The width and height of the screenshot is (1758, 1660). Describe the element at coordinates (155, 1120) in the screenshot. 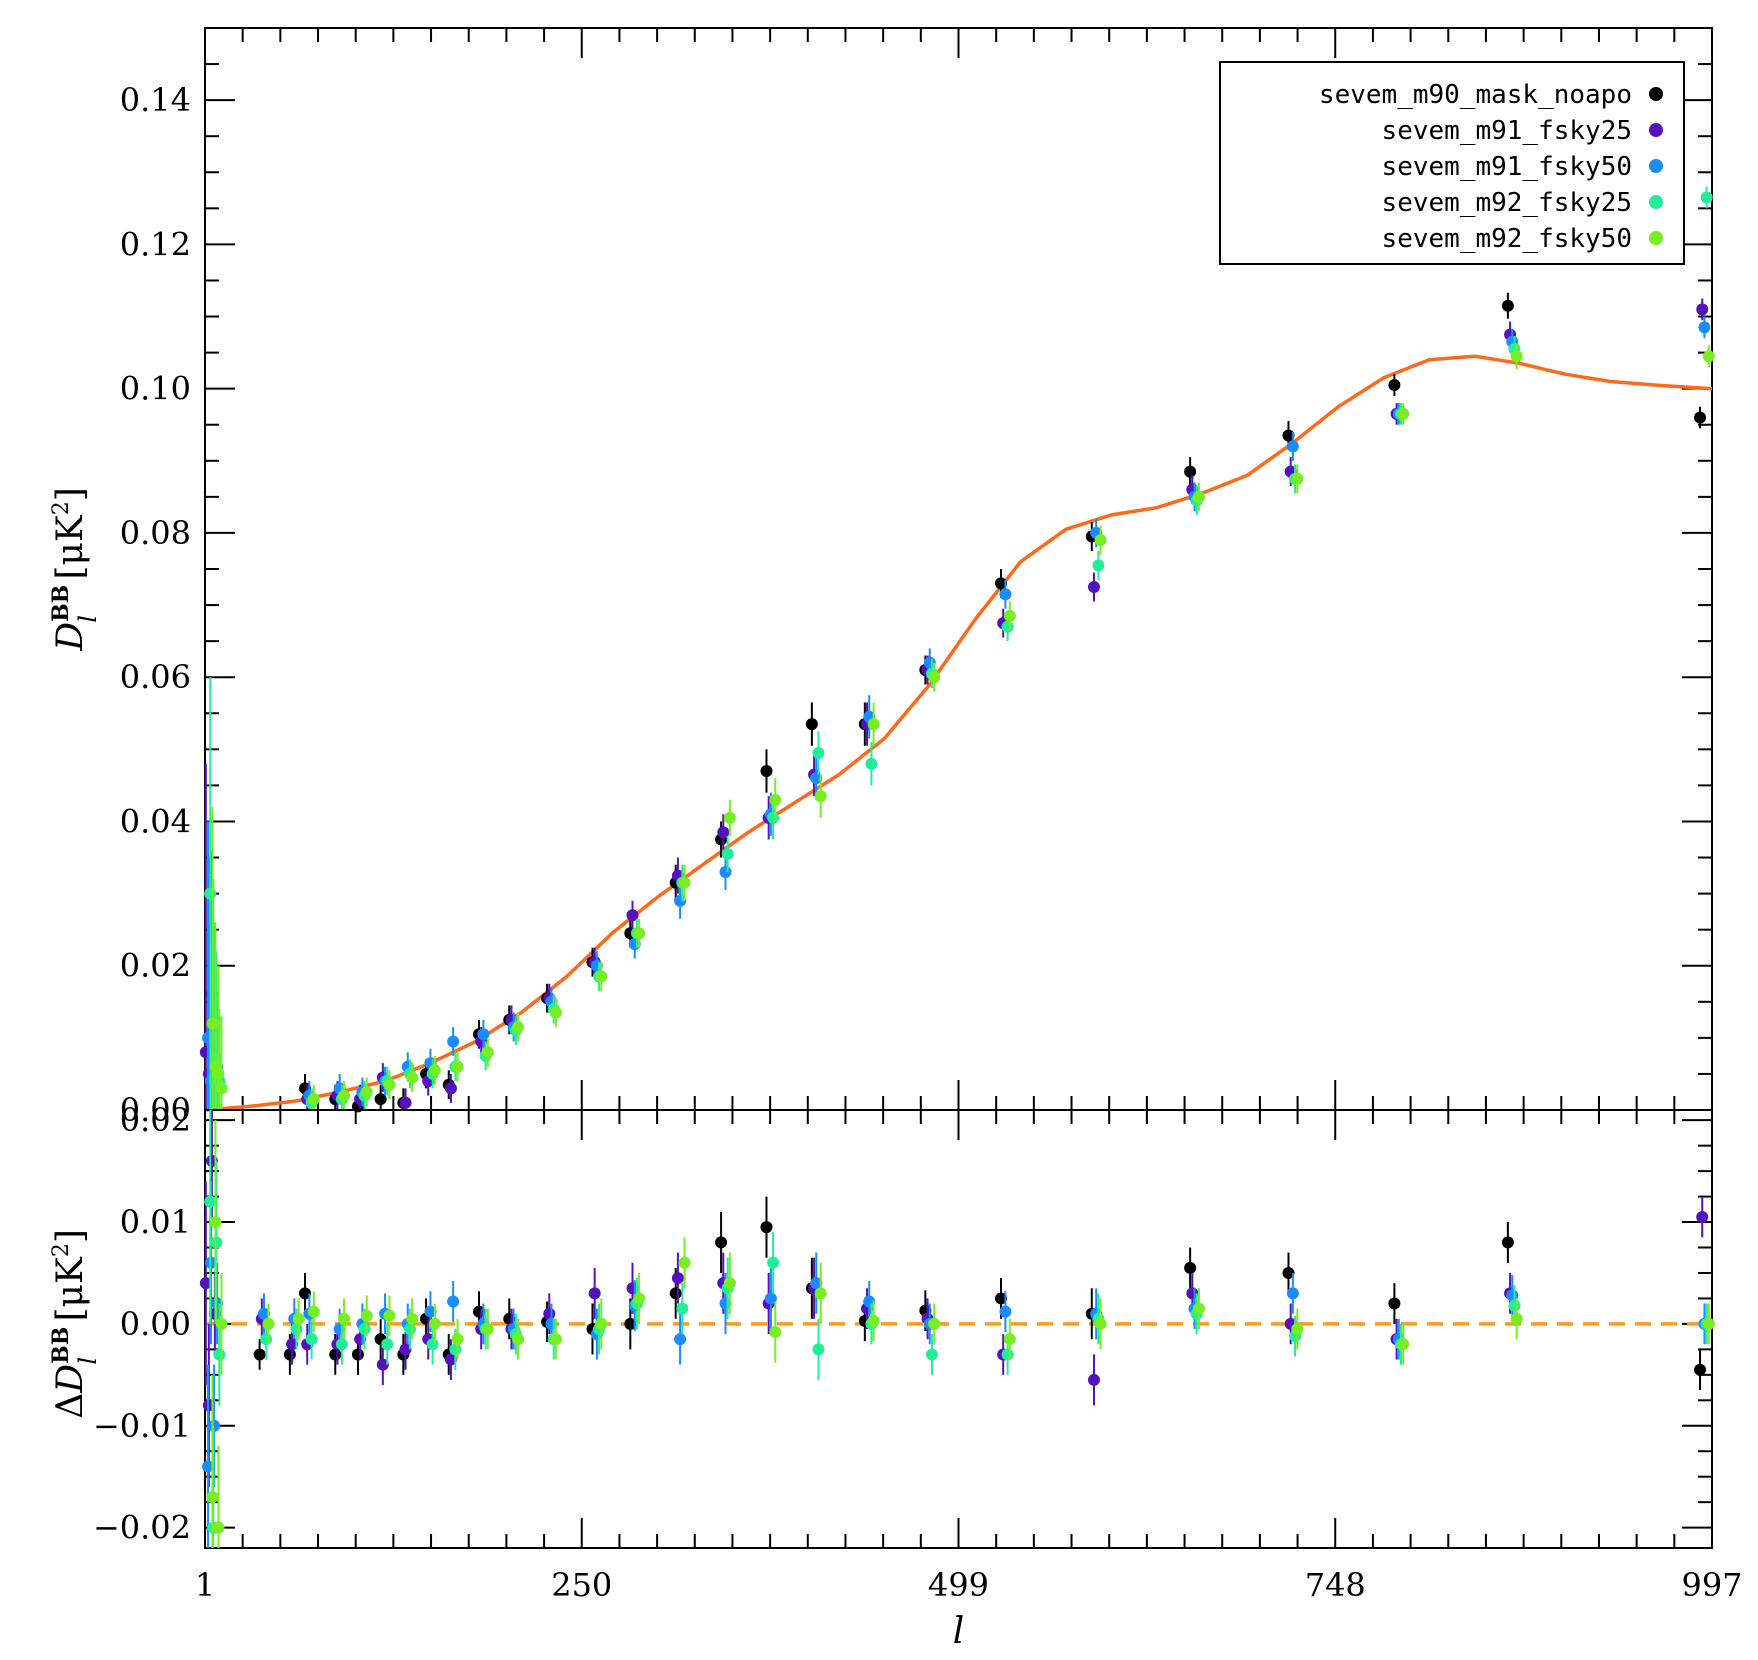

I see `y-tick-label: 0.02` at that location.